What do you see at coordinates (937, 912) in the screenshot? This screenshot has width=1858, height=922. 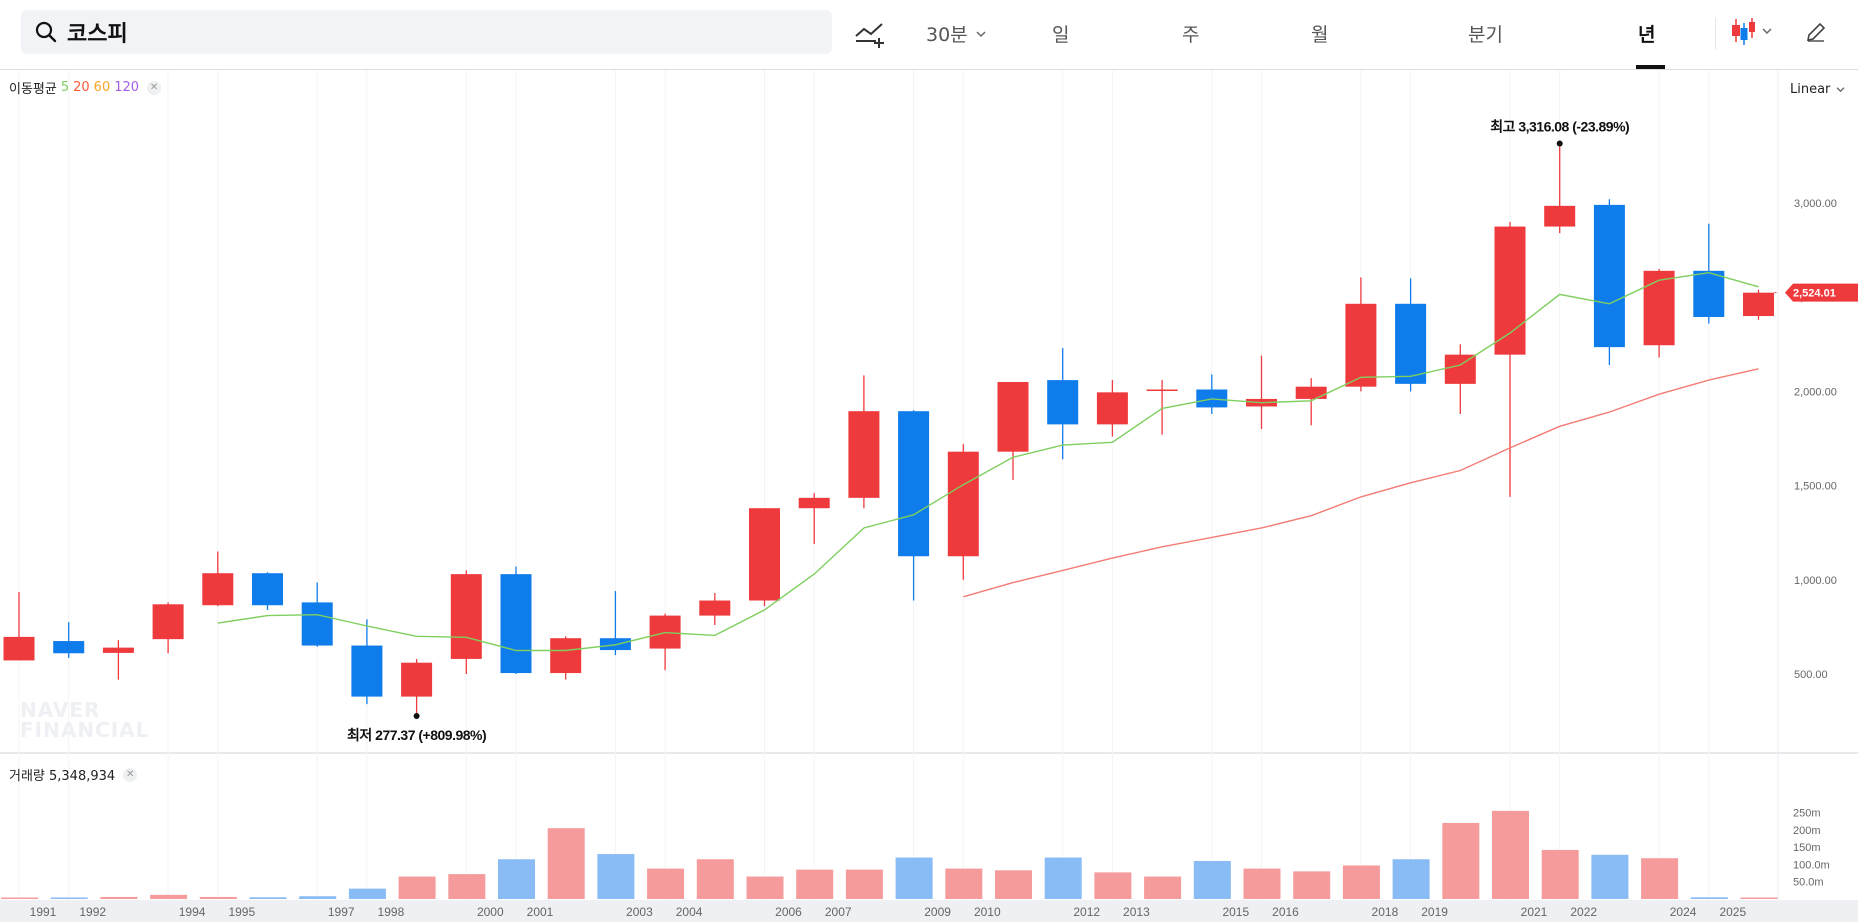 I see `x-tick-label: 2009` at bounding box center [937, 912].